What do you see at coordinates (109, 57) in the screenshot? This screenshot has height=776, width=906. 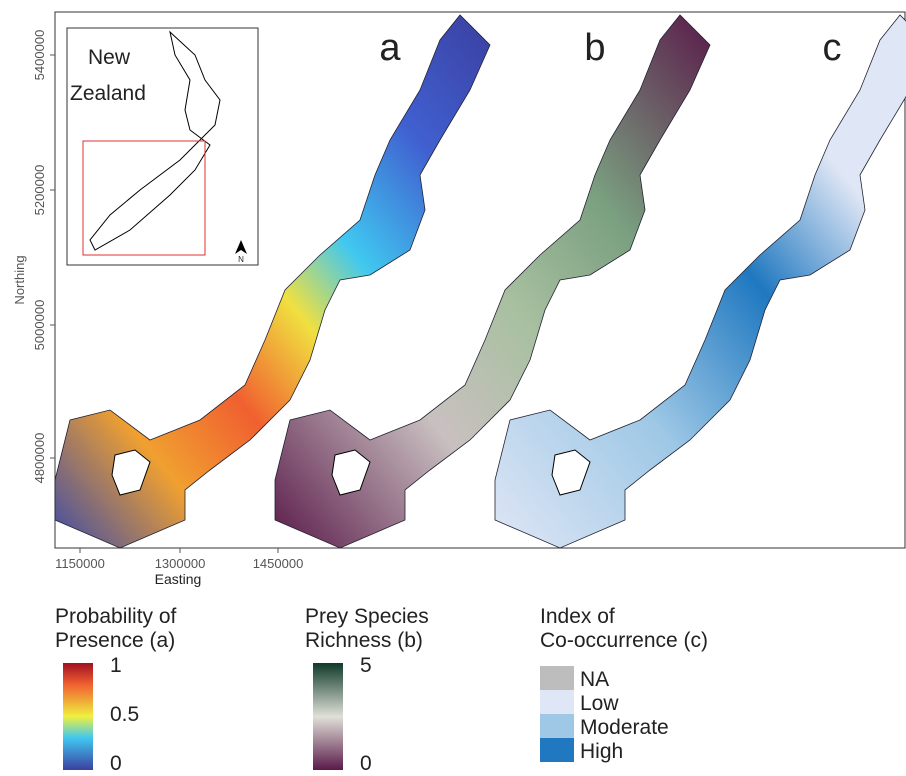 I see `inset-text: New` at bounding box center [109, 57].